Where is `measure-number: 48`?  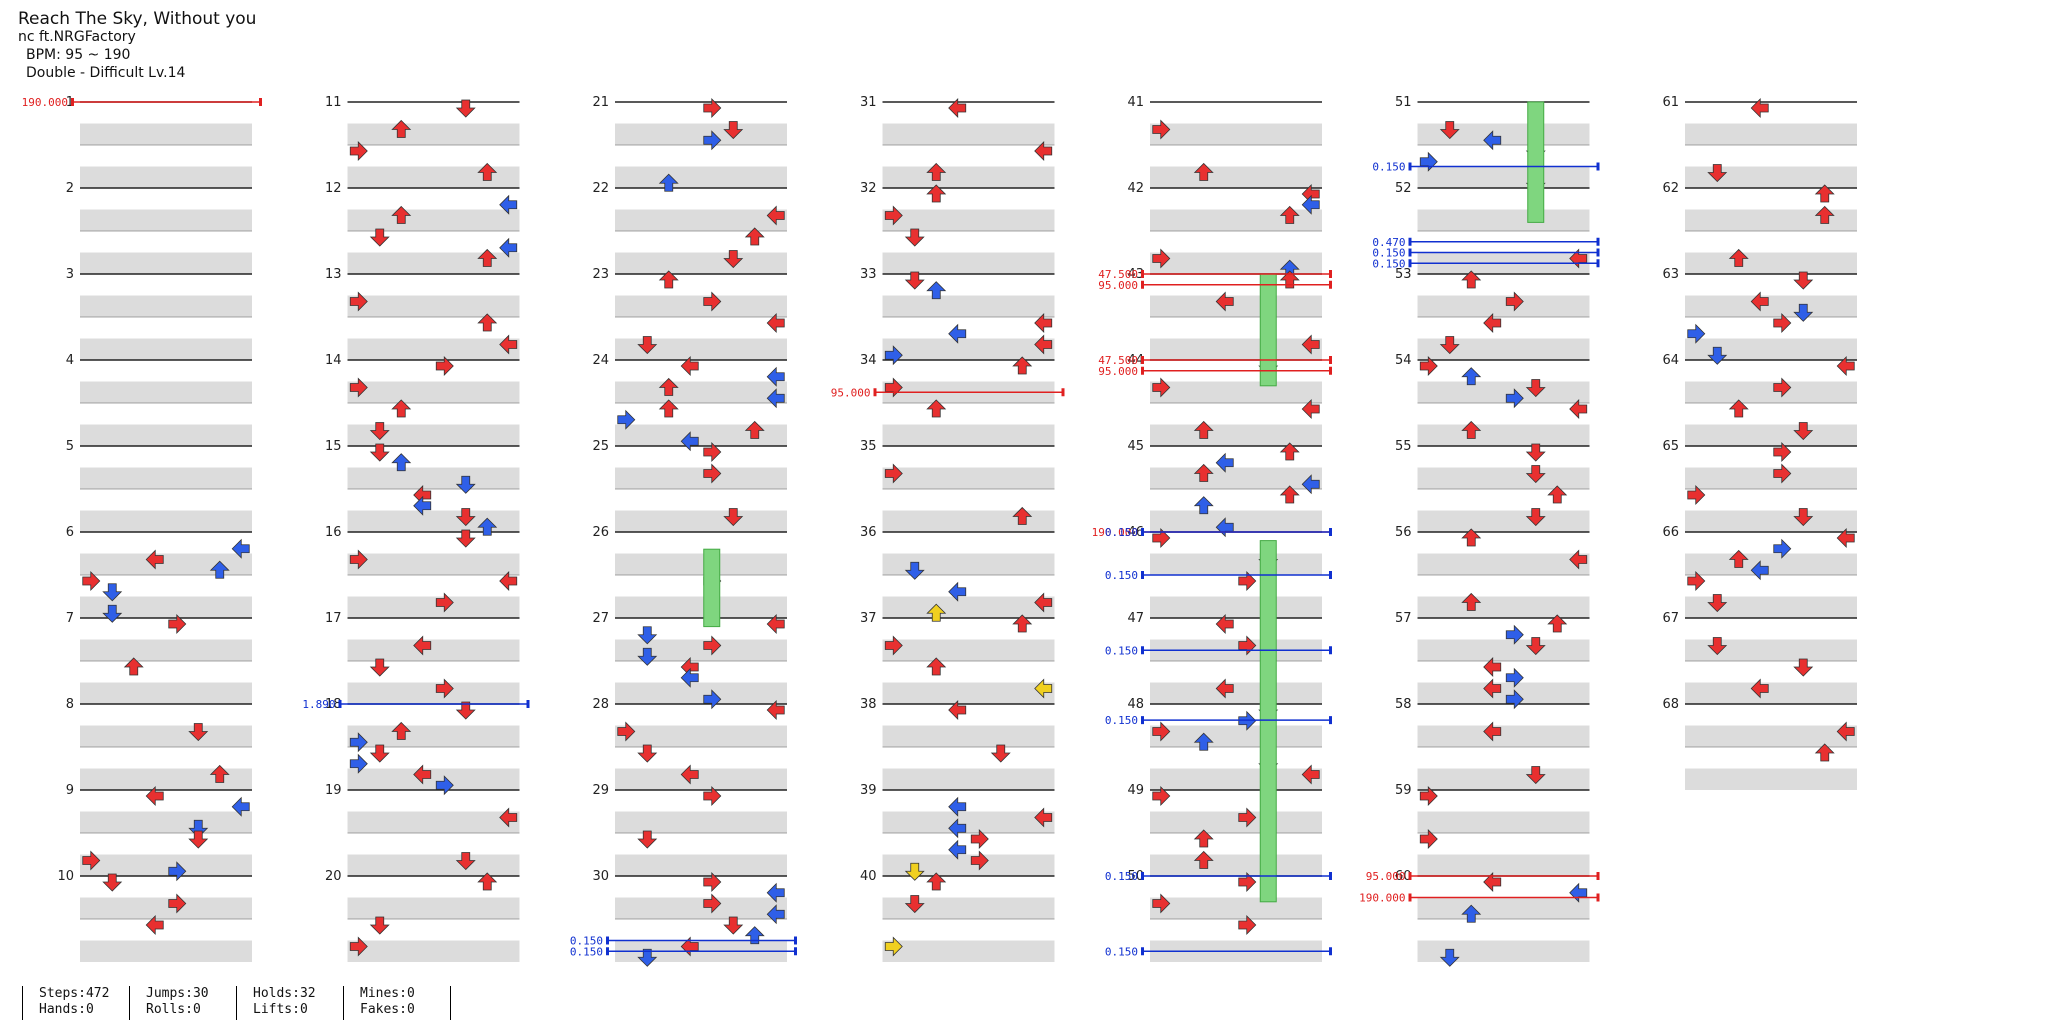 measure-number: 48 is located at coordinates (1135, 704).